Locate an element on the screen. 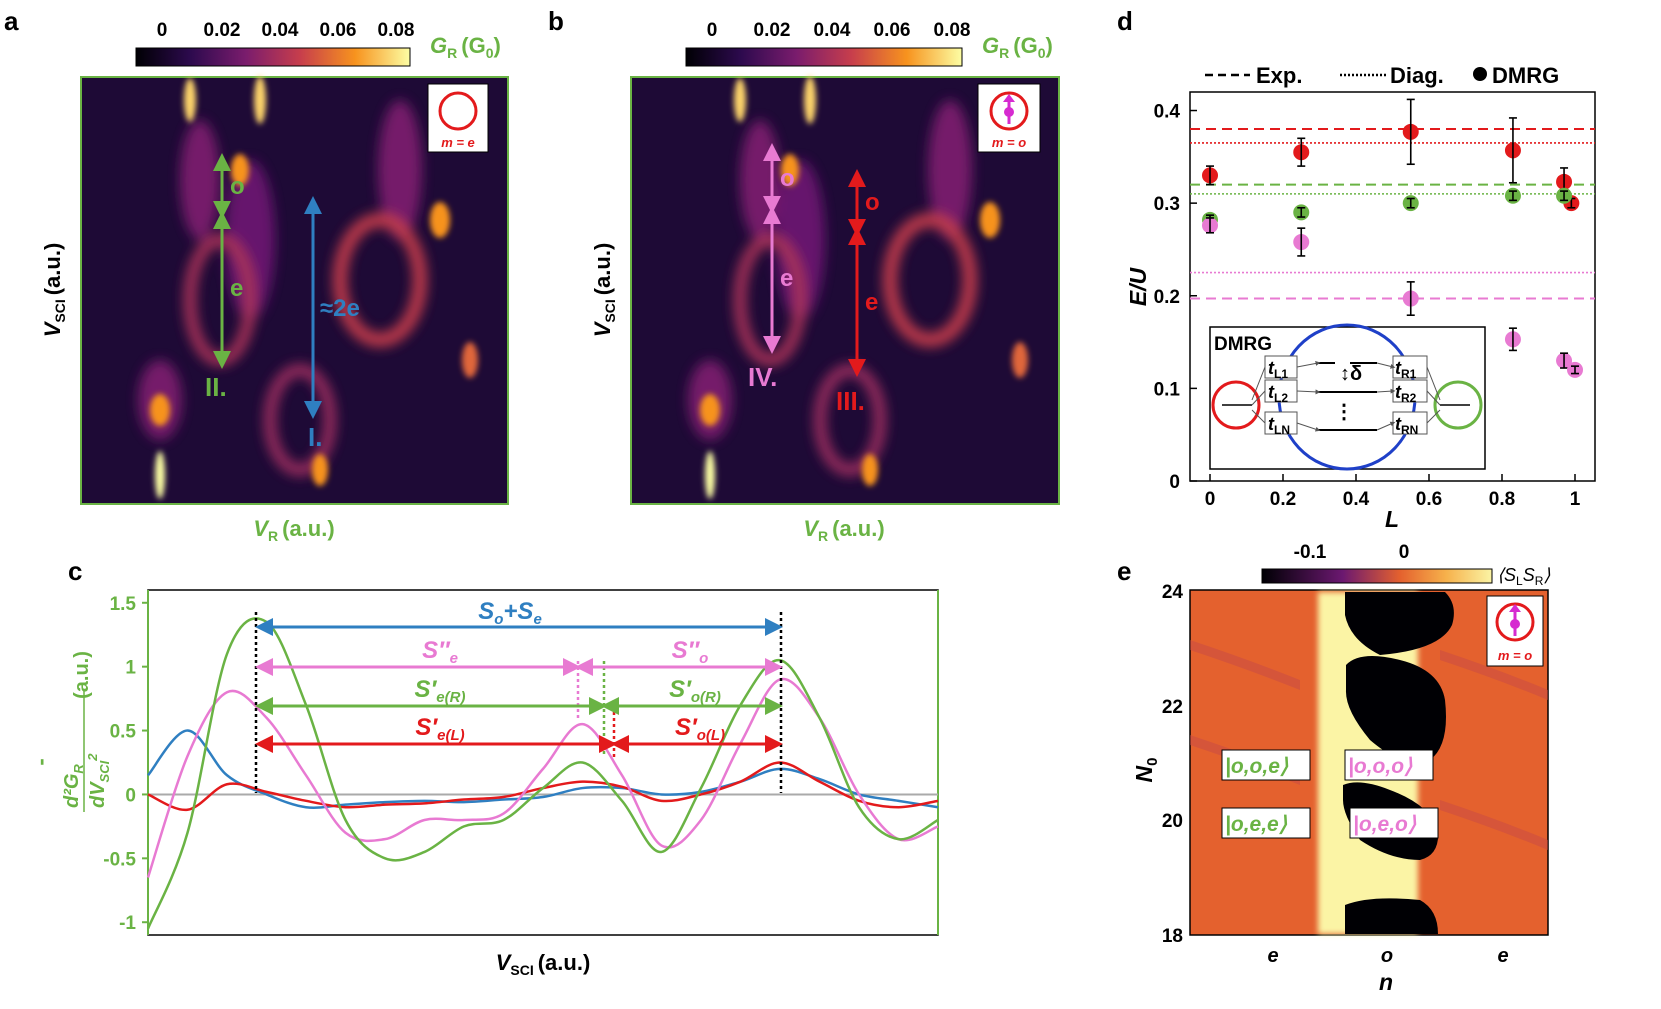  inset-a-label: m = e is located at coordinates (458, 142).